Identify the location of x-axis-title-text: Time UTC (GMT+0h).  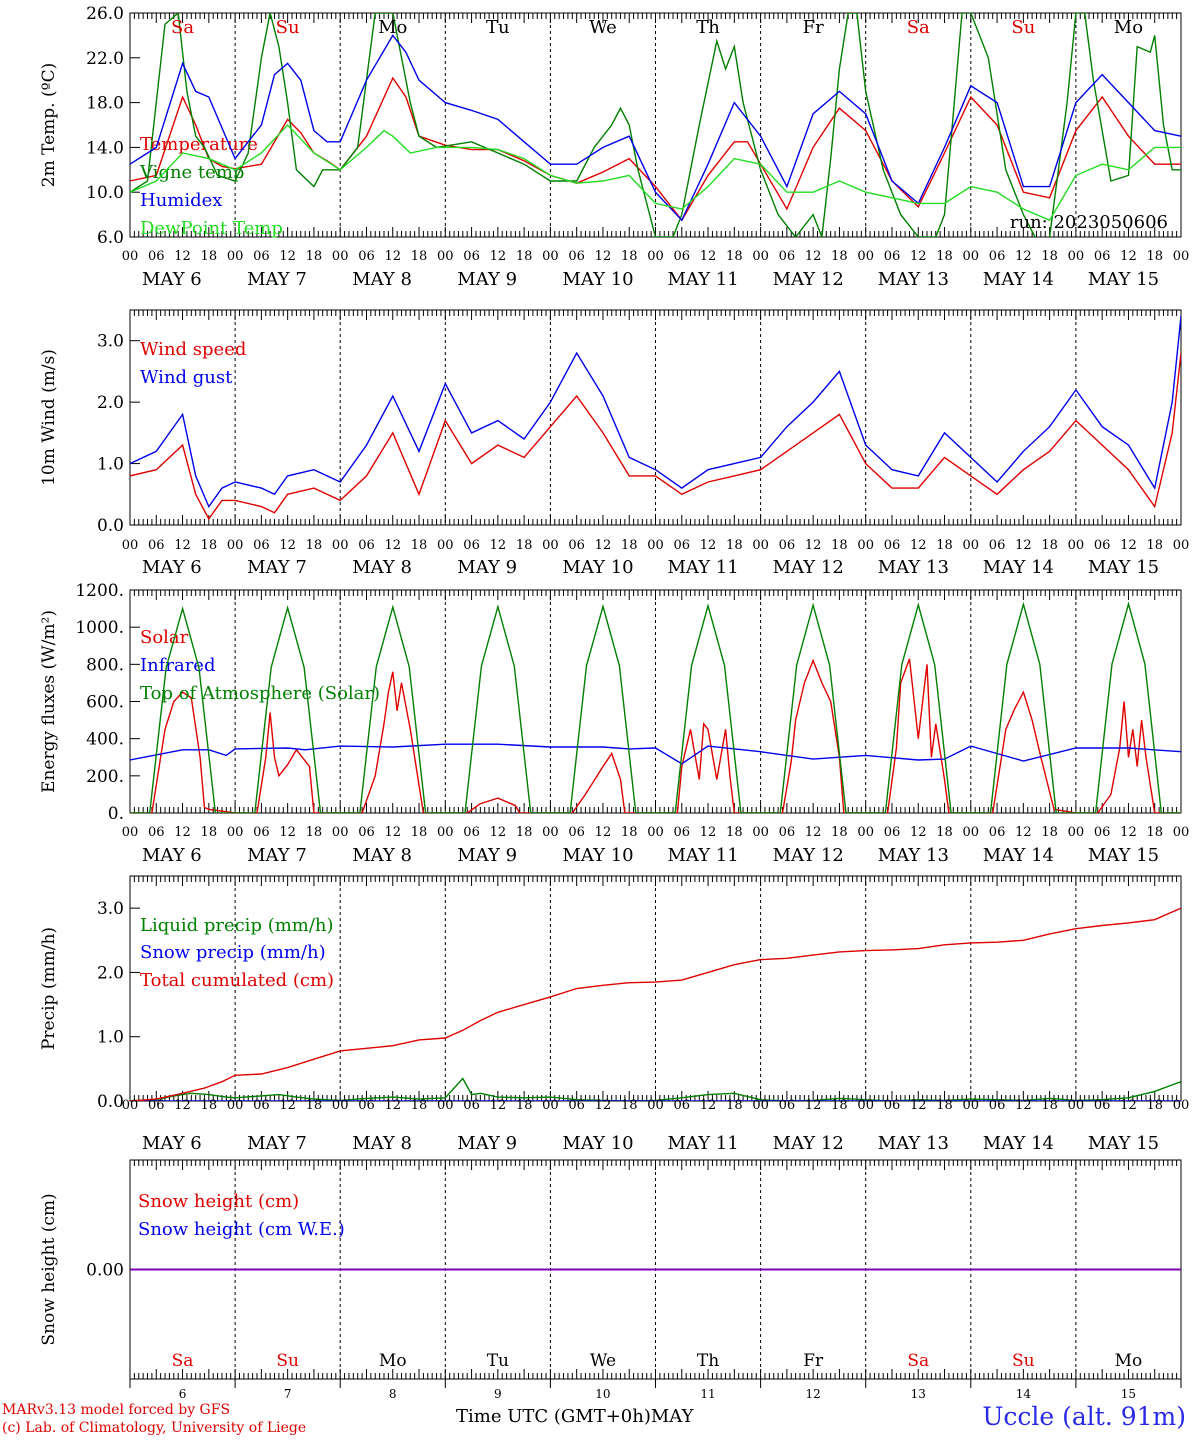
(553, 1416).